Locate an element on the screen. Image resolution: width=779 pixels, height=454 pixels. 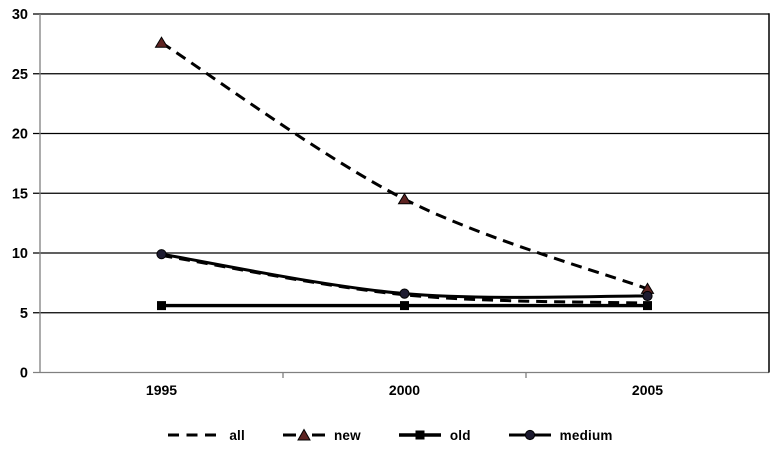
legend-label-old: old is located at coordinates (460, 435).